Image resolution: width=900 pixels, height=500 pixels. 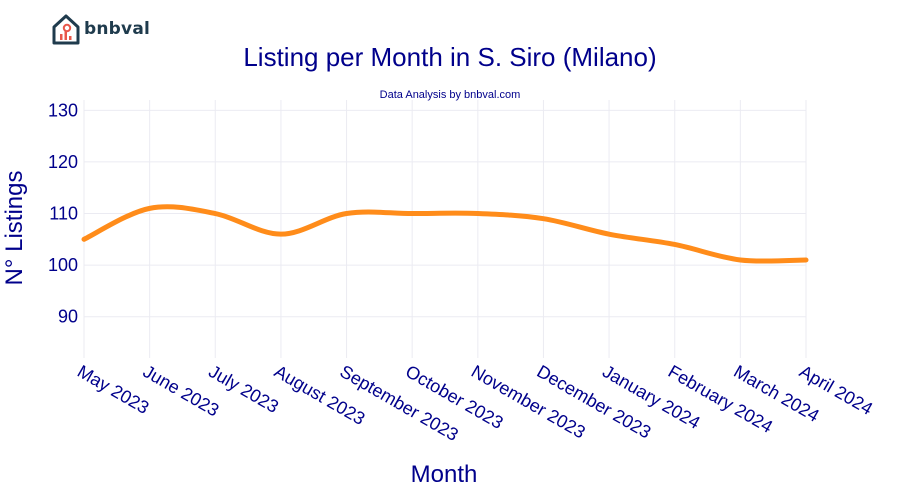 I want to click on y-axis-title: N° Listings, so click(x=14, y=228).